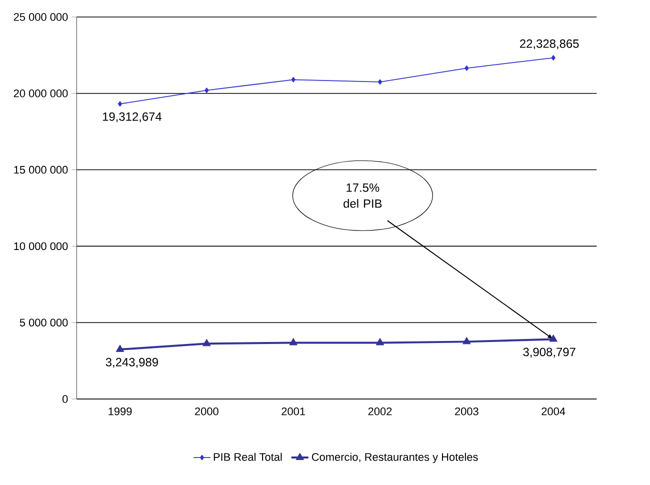  What do you see at coordinates (132, 117) in the screenshot?
I see `data-label: 19,312,674` at bounding box center [132, 117].